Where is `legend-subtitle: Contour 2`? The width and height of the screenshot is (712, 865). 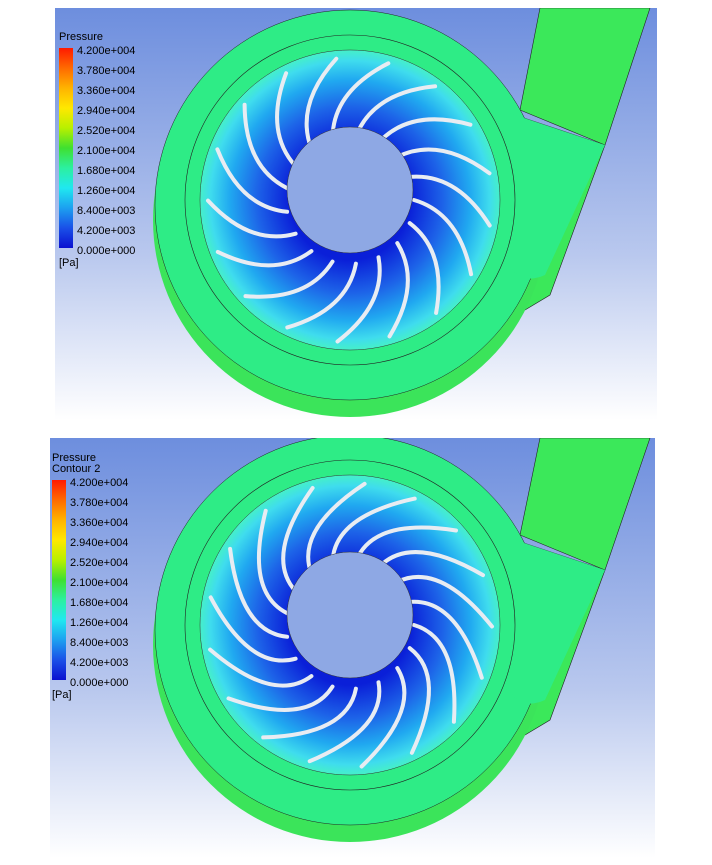 legend-subtitle: Contour 2 is located at coordinates (76, 469).